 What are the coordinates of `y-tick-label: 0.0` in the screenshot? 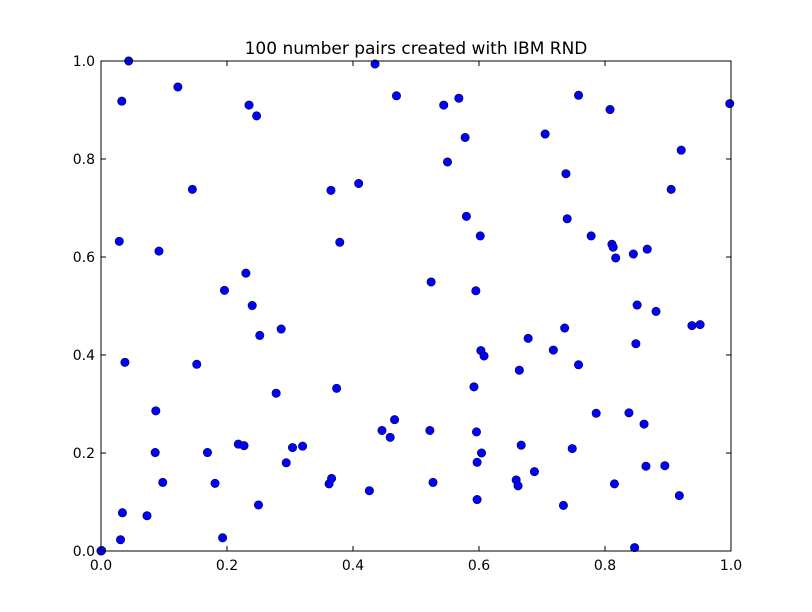 It's located at (84, 552).